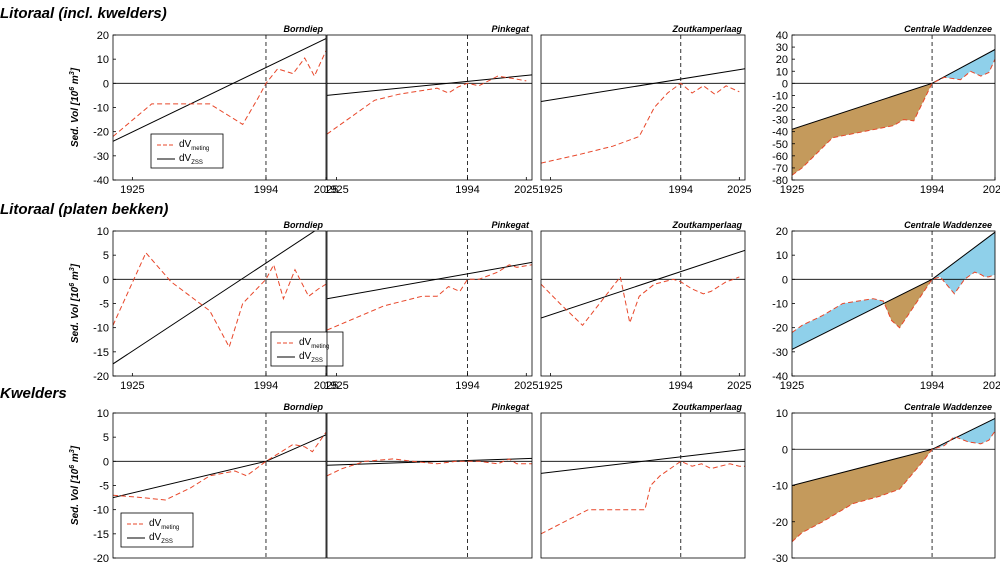 The height and width of the screenshot is (563, 1000). What do you see at coordinates (706, 225) in the screenshot?
I see `panel-title: Zoutkamperlaag` at bounding box center [706, 225].